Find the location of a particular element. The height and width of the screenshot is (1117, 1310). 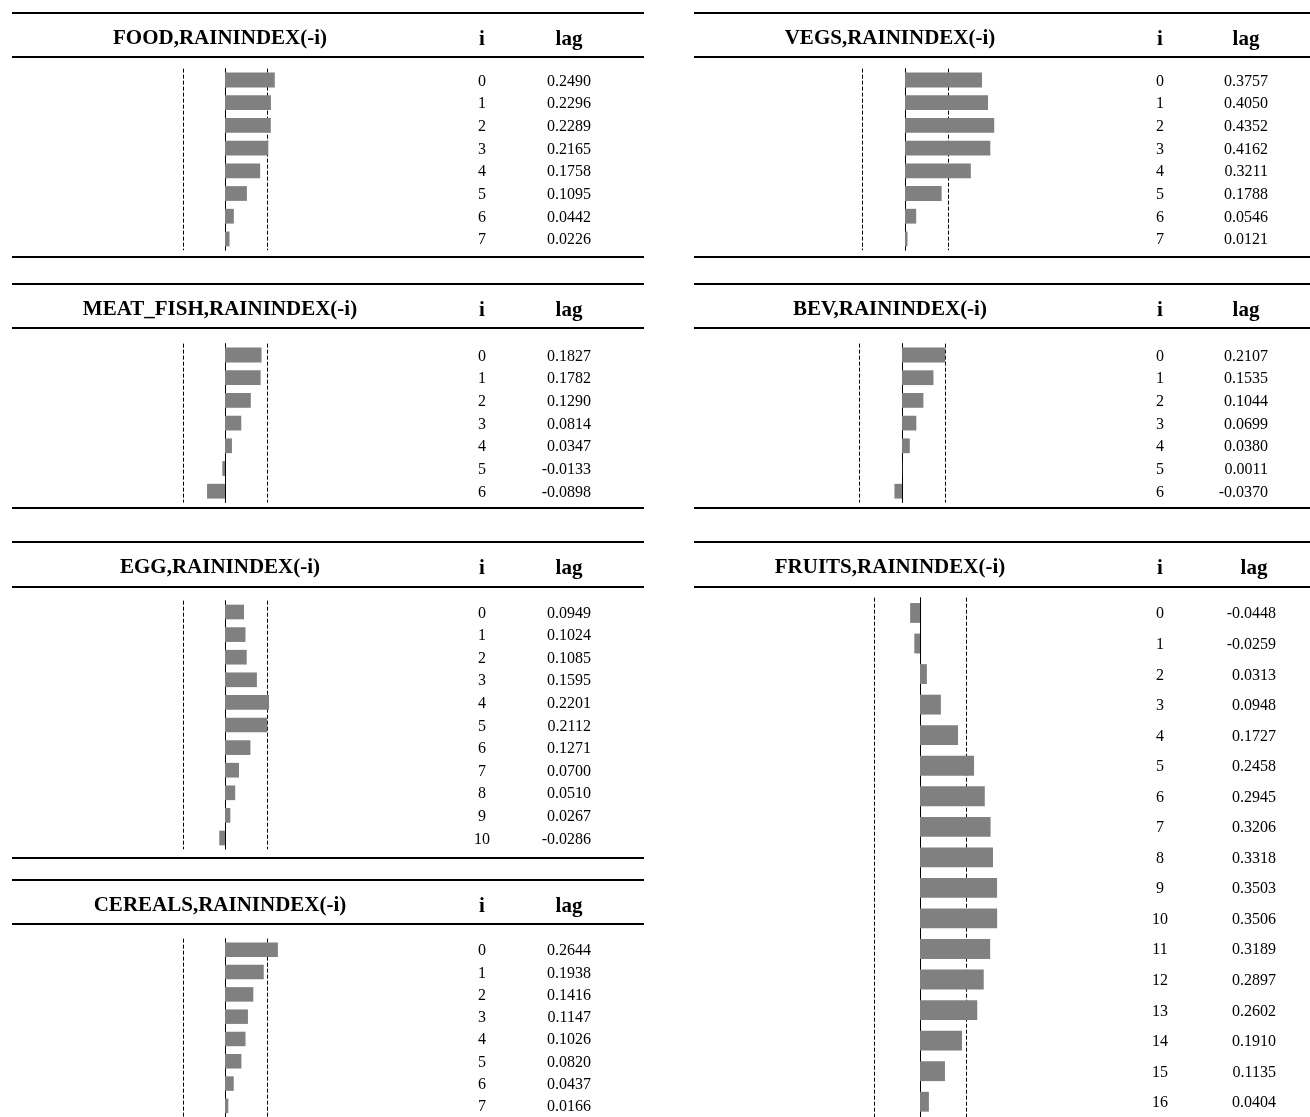

y-tick-label: 16 is located at coordinates (1160, 1102).